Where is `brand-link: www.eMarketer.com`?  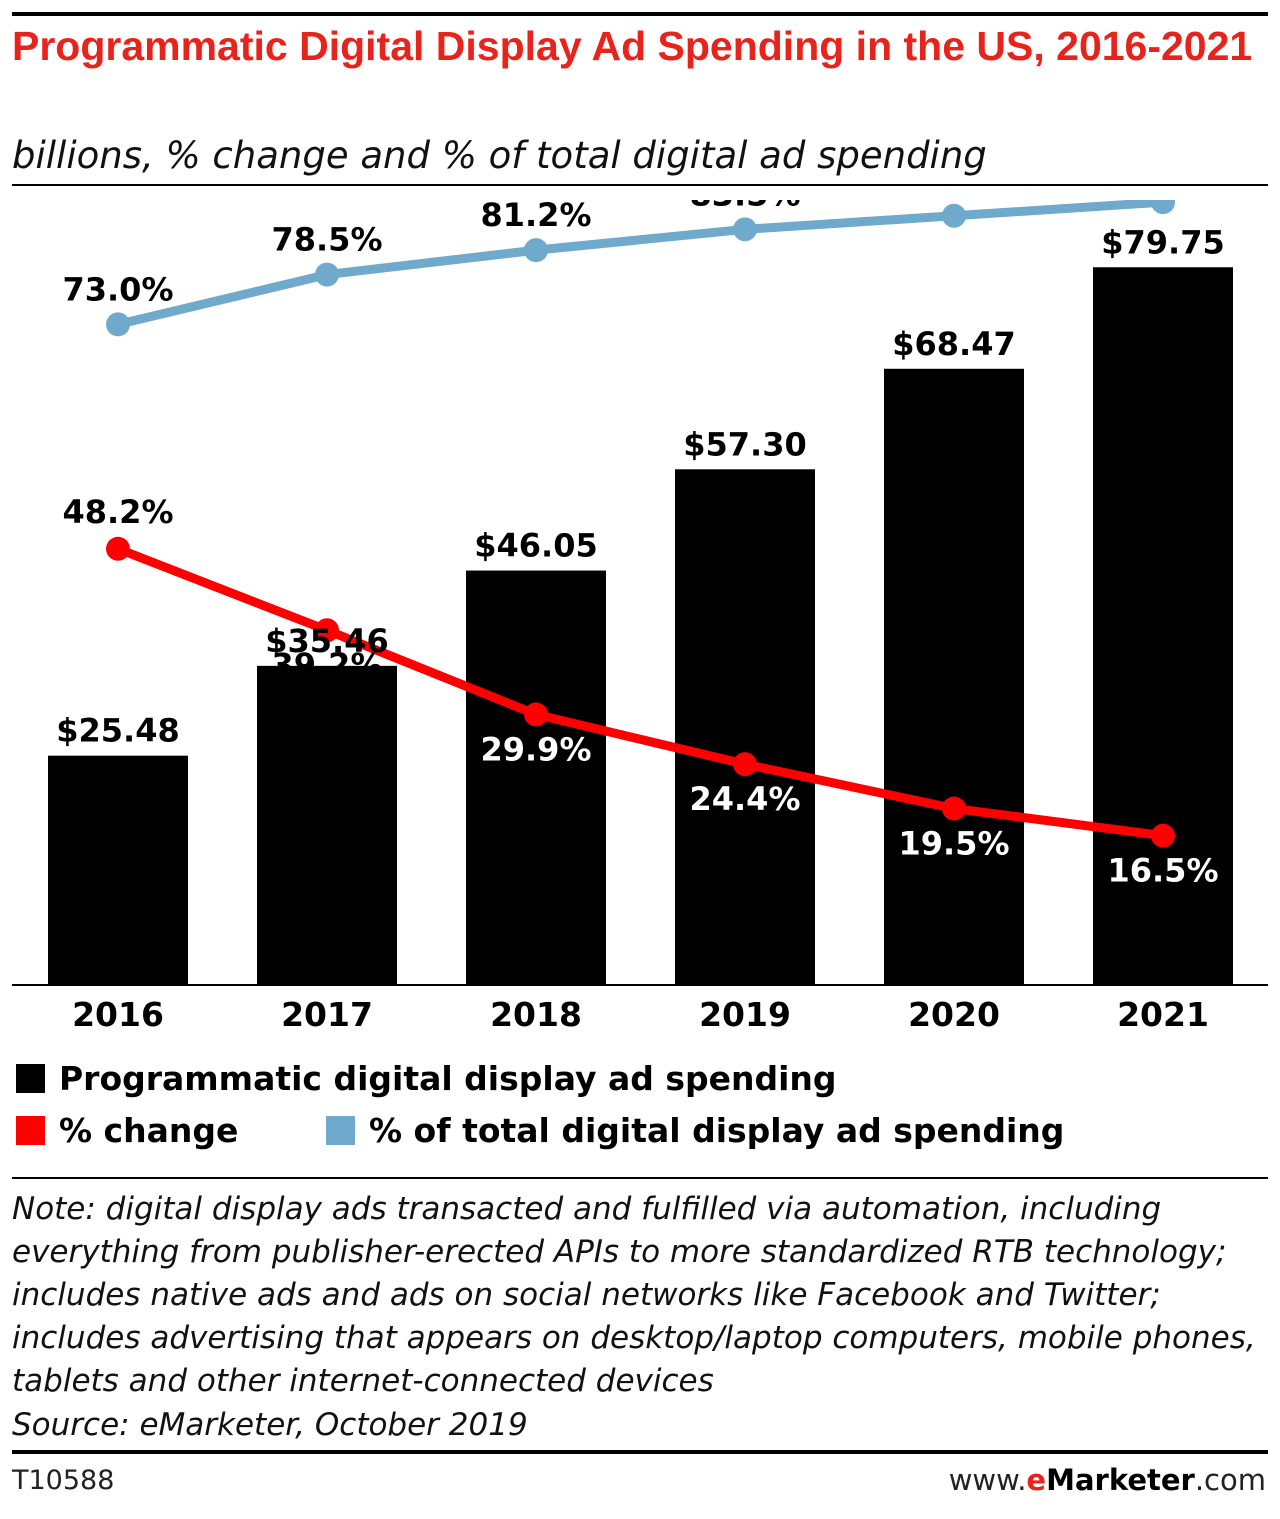
brand-link: www.eMarketer.com is located at coordinates (1107, 1480).